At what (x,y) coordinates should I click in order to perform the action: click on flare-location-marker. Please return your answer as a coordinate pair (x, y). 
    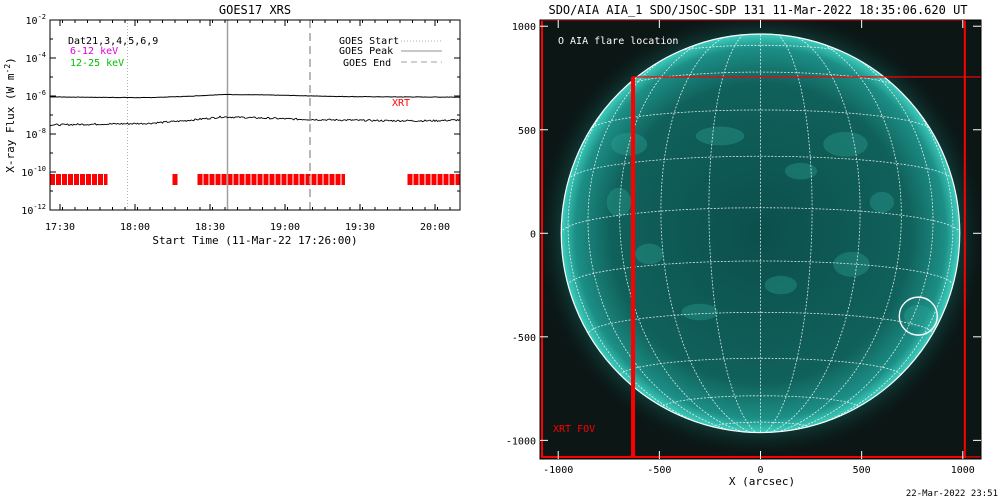
    Looking at the image, I should click on (918, 316).